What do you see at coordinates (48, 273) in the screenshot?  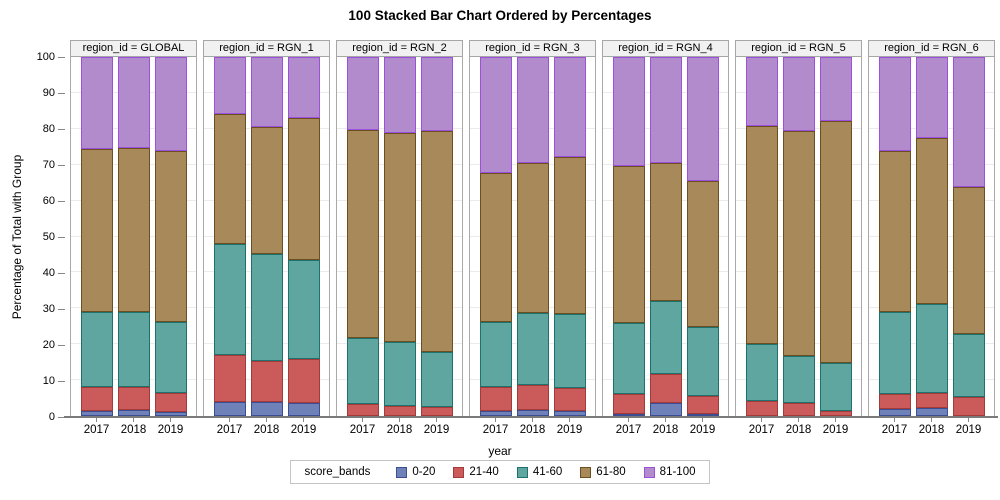 I see `y-tick-label: 40` at bounding box center [48, 273].